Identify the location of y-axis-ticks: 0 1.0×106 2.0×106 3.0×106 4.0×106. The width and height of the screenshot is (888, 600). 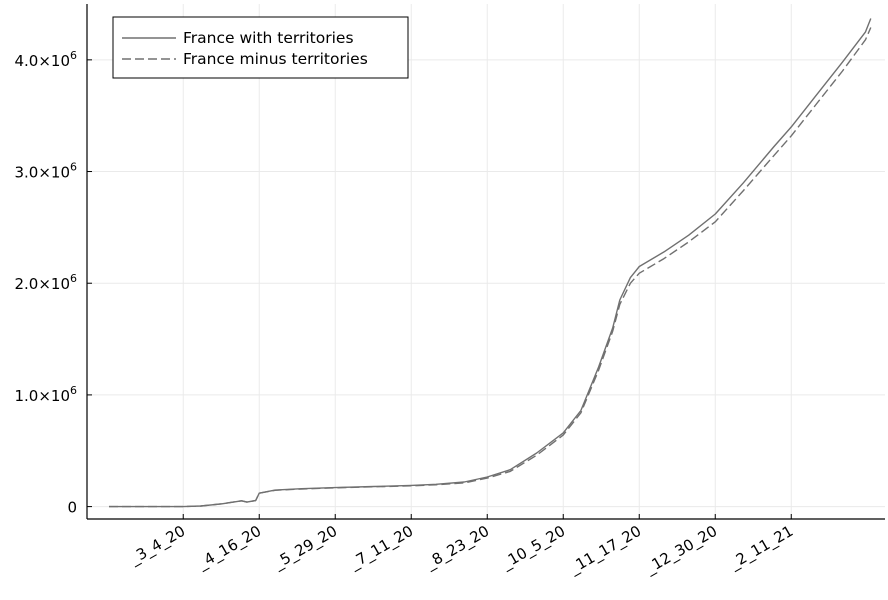
(53, 283).